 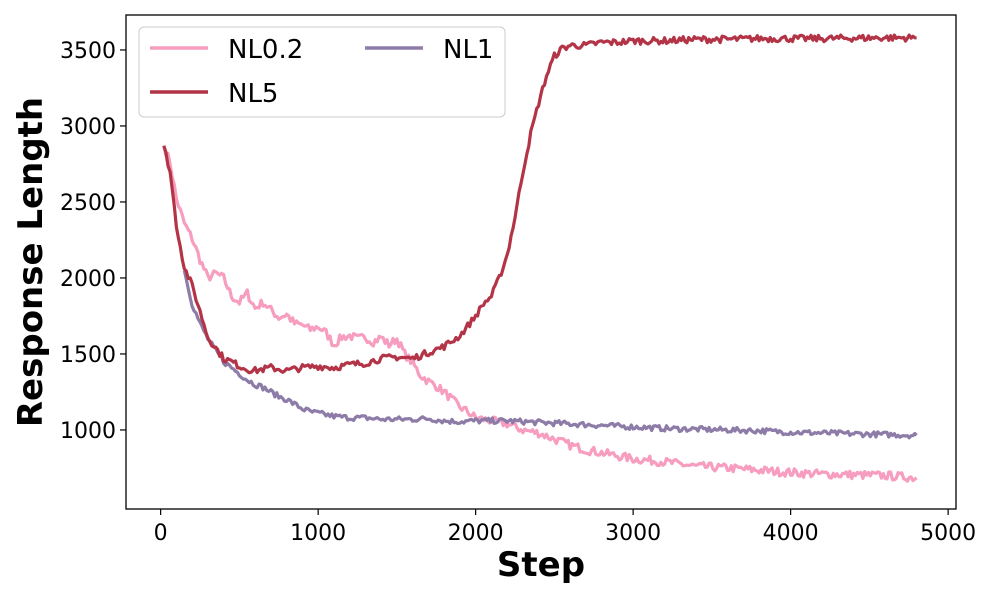 What do you see at coordinates (88, 127) in the screenshot?
I see `y-tick-label: 3000` at bounding box center [88, 127].